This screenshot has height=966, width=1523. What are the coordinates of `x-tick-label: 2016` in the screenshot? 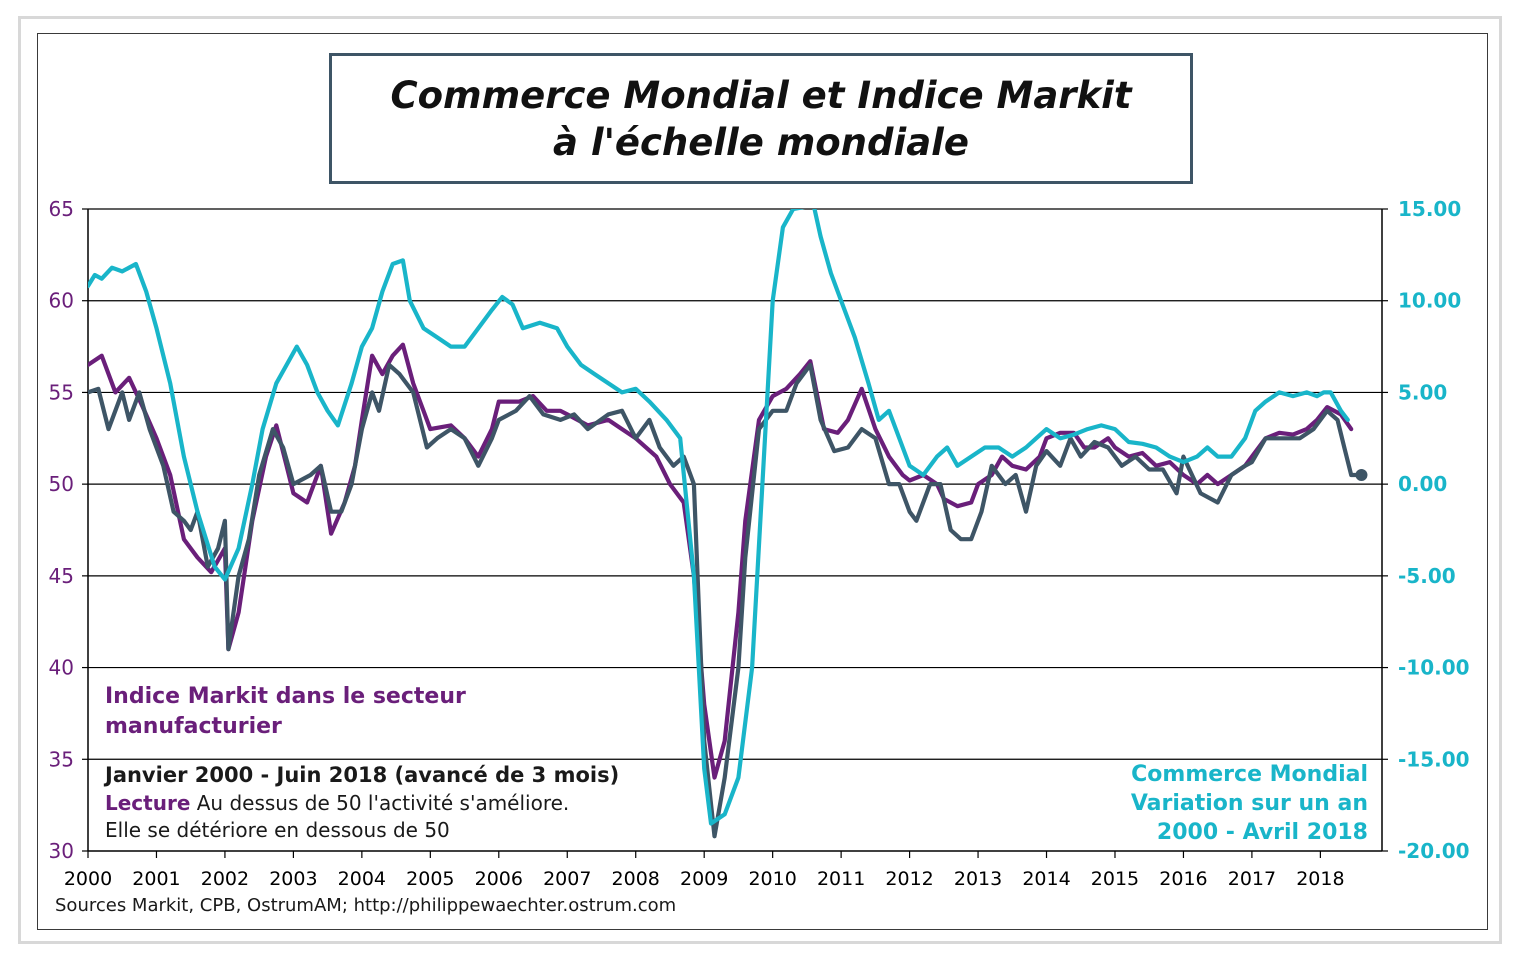 It's located at (1183, 879).